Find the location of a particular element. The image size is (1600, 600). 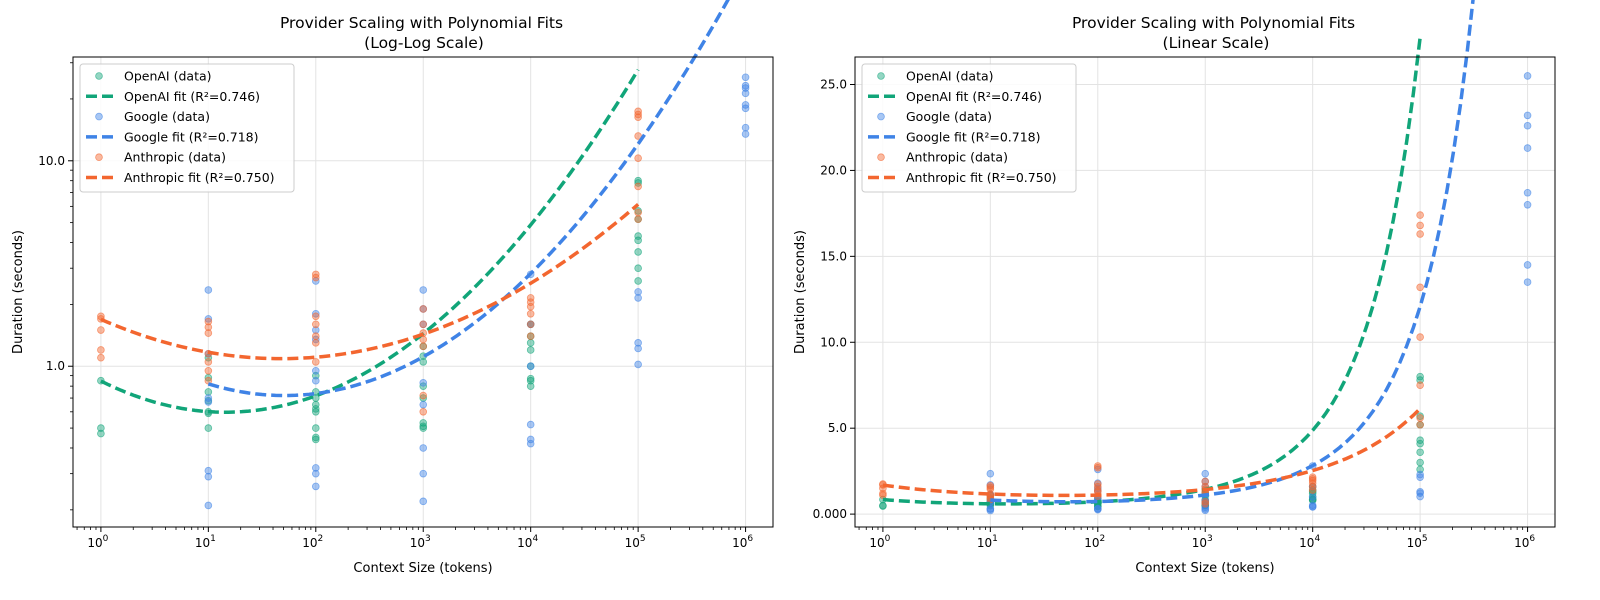

x-tick-label: 10⁵ is located at coordinates (1417, 542).